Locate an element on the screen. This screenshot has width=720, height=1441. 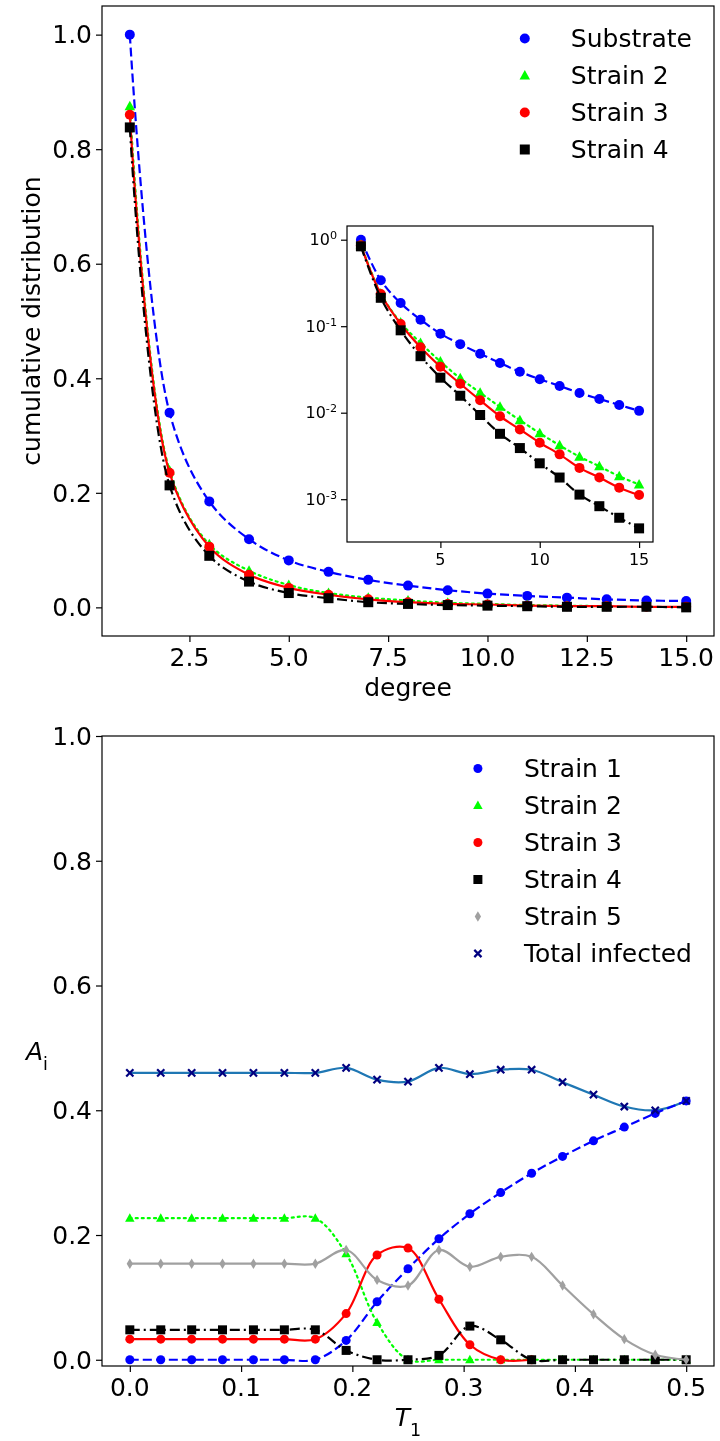
legend-label: Strain 5 is located at coordinates (572, 917).